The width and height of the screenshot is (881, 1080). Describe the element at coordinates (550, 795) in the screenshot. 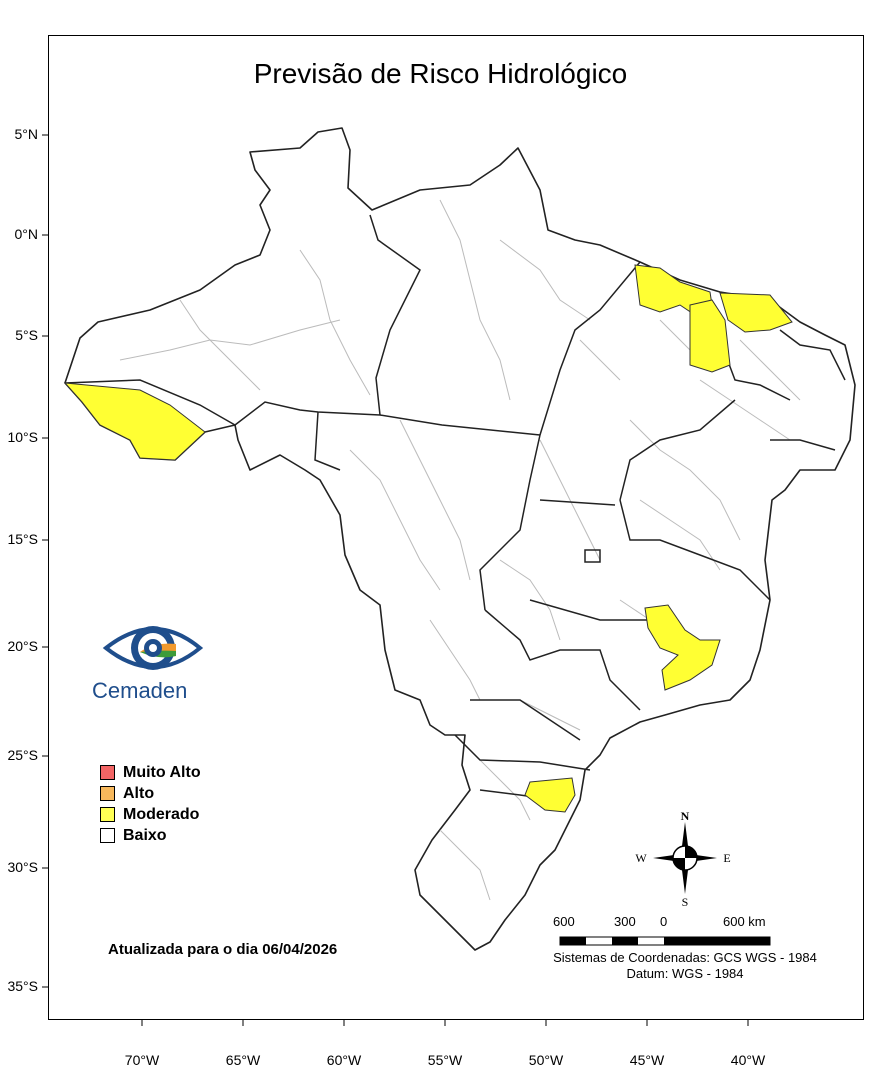

I see `risk-area-santa-catarina` at that location.